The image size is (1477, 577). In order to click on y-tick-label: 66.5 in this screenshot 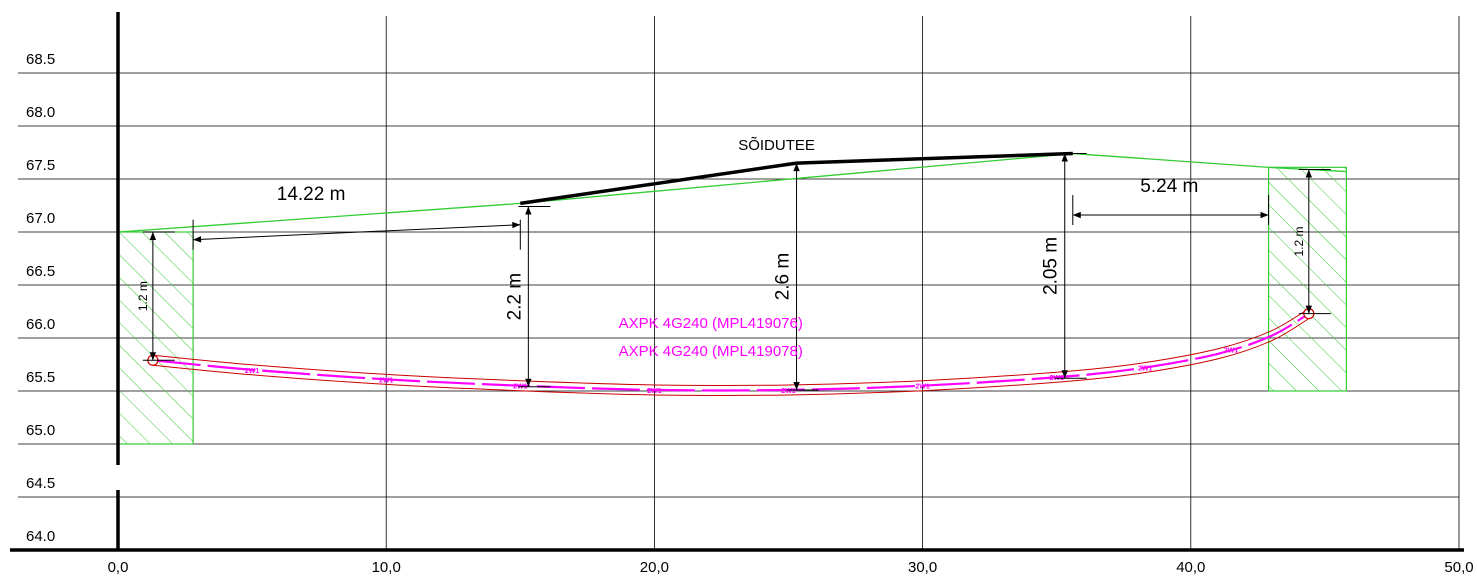, I will do `click(40, 271)`.